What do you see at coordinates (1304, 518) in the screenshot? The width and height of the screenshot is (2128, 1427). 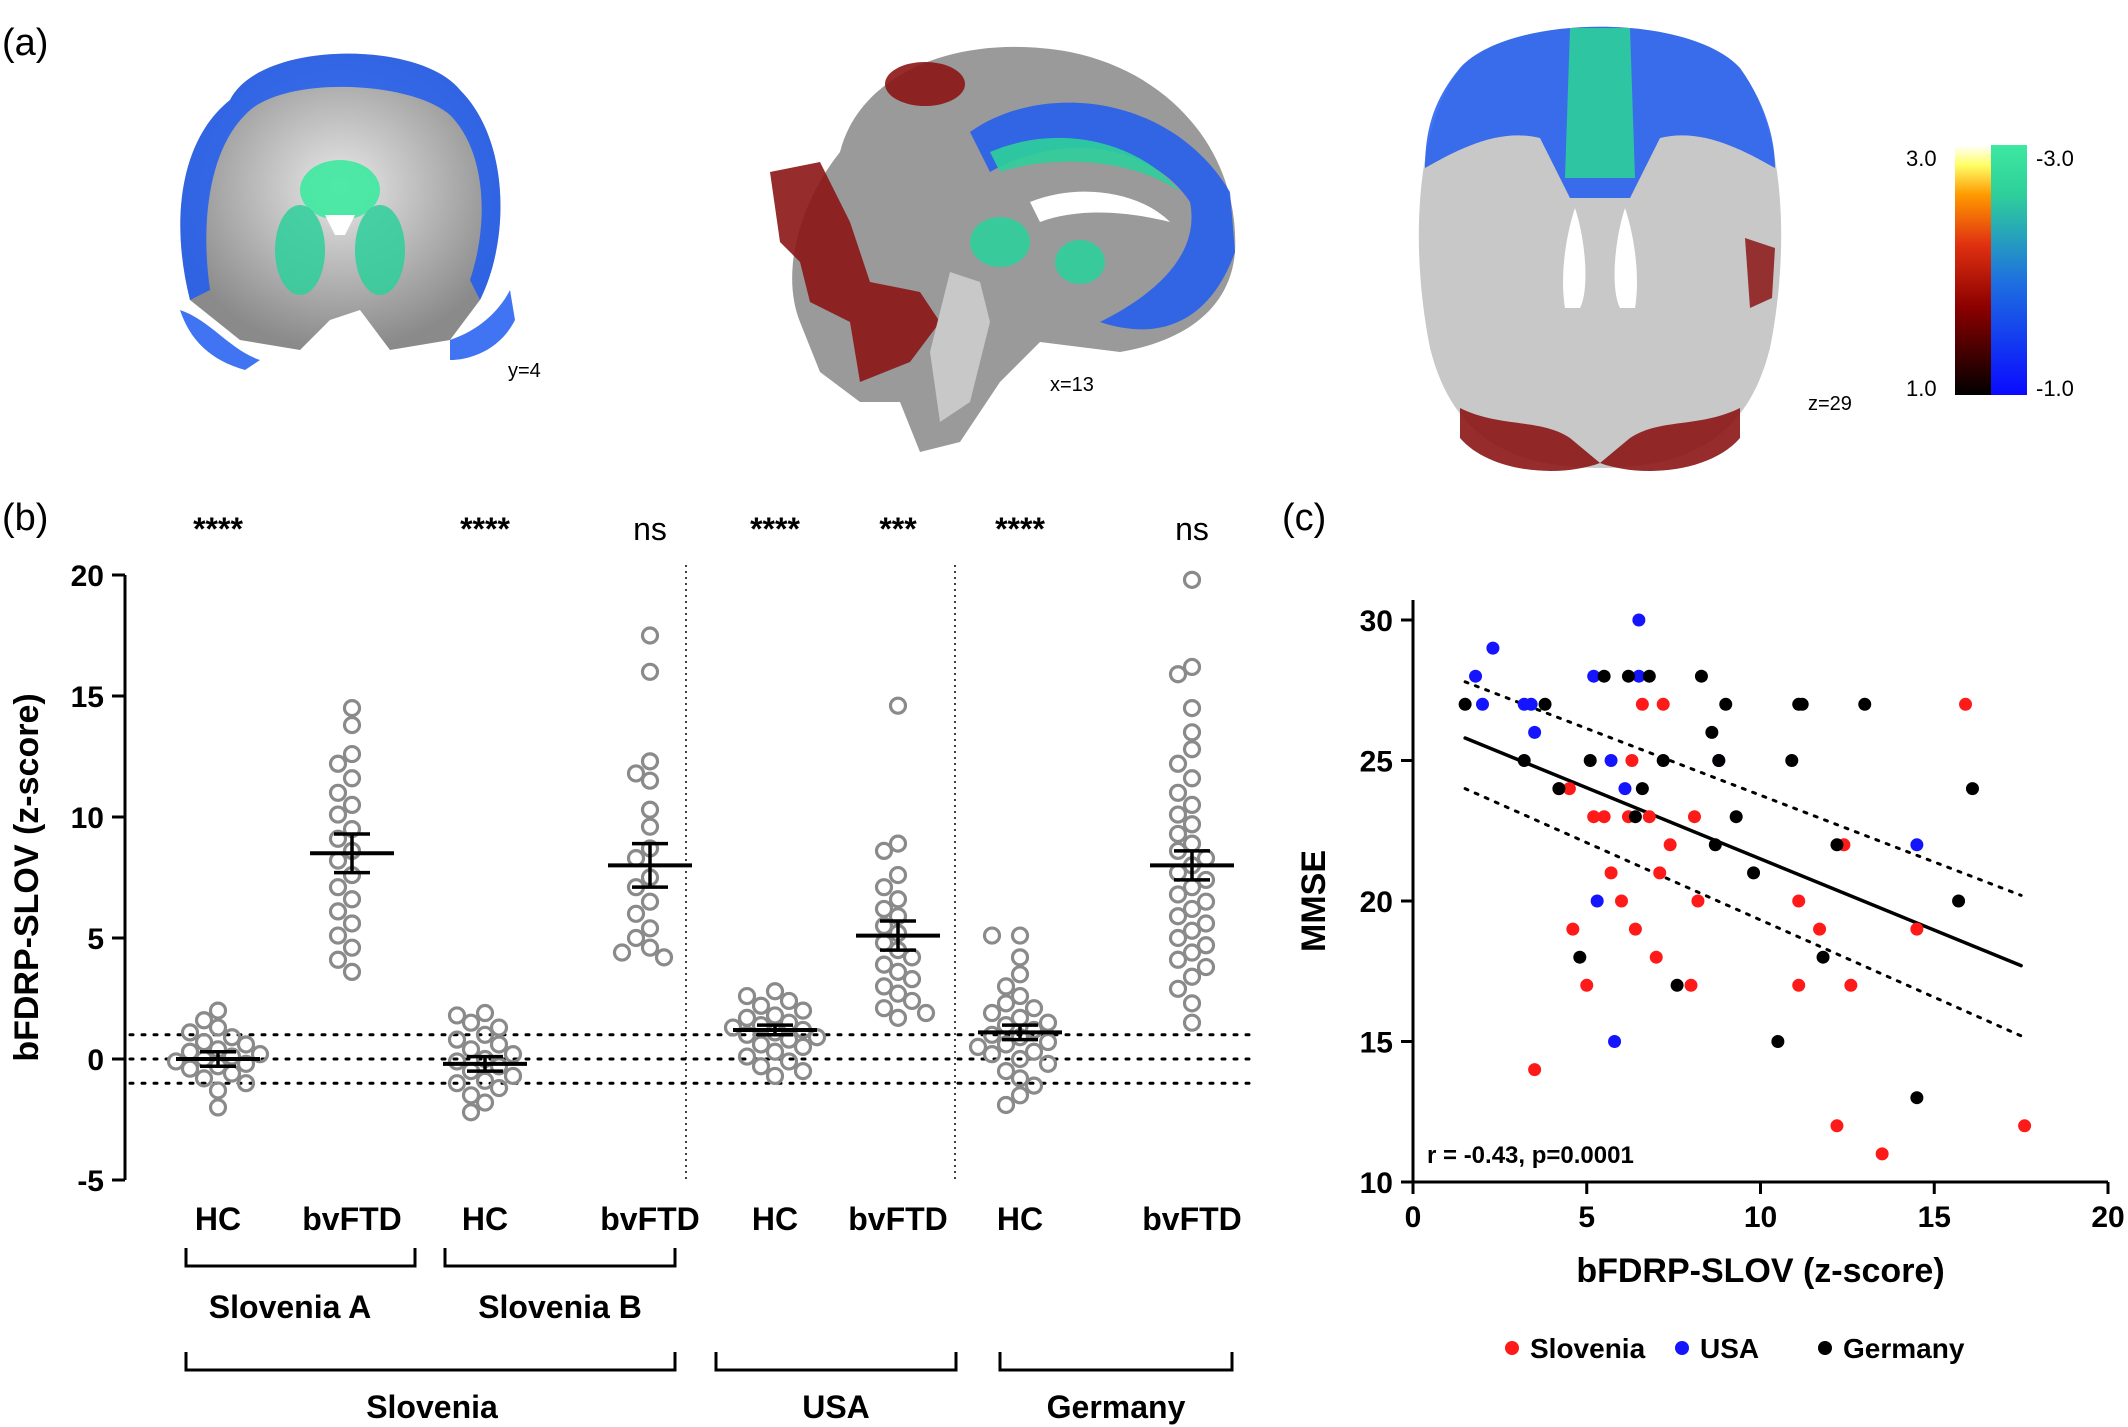 I see `panel-label-c: (c)` at bounding box center [1304, 518].